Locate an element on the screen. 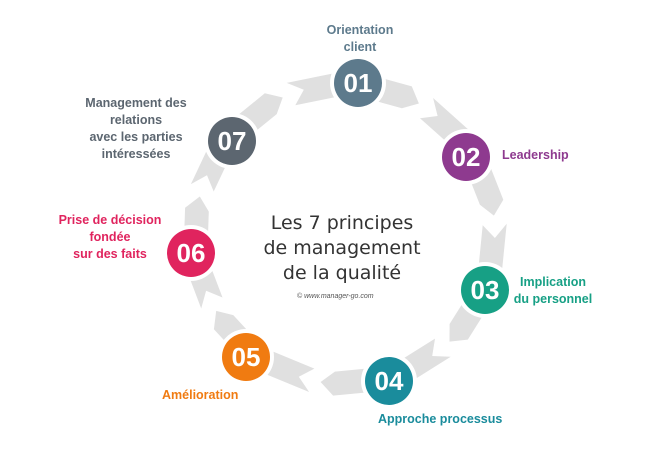 The height and width of the screenshot is (460, 650). label-line: Orientation is located at coordinates (360, 30).